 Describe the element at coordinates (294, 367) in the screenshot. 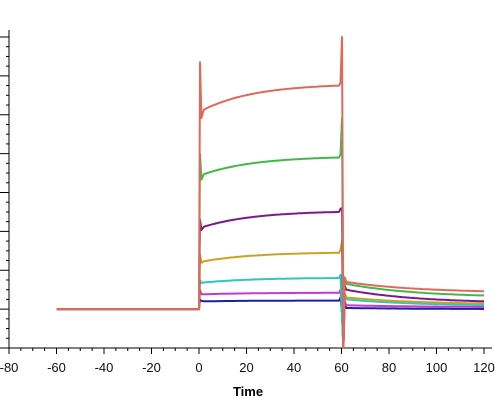

I see `x-tick-label: 40` at that location.